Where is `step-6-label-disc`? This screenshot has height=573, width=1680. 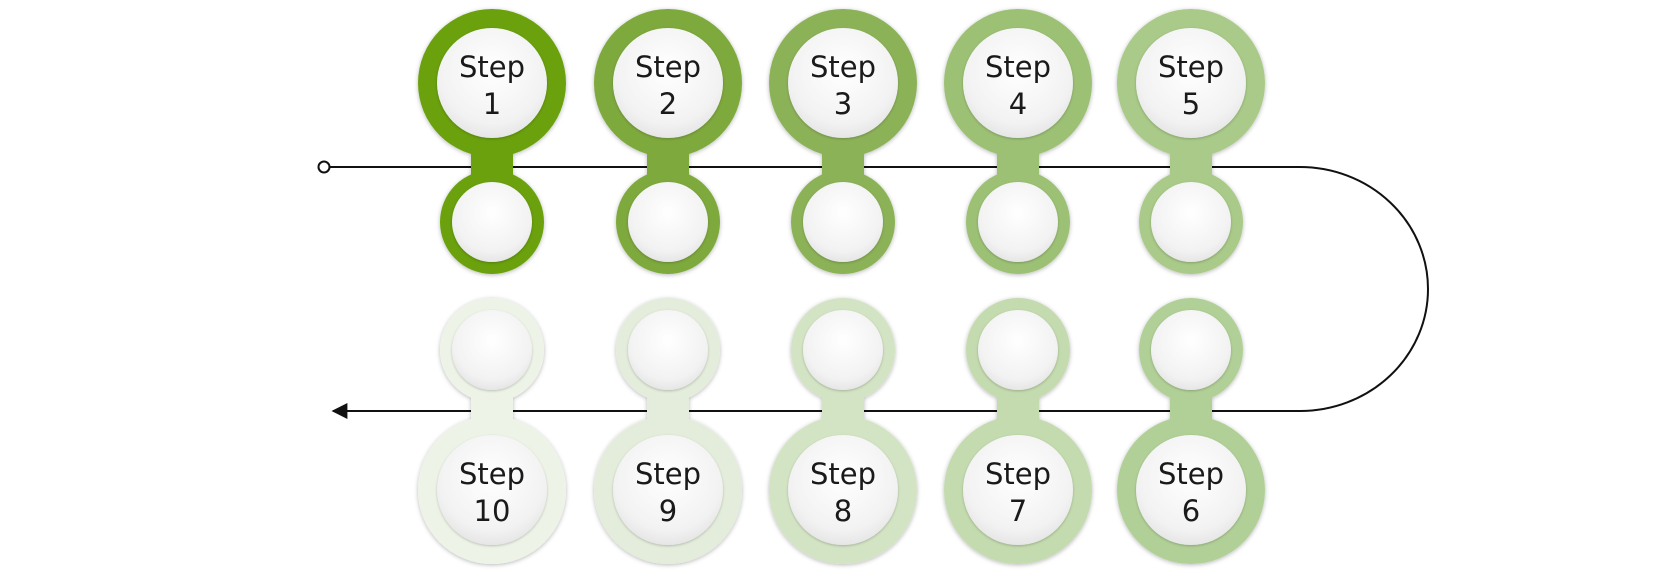
step-6-label-disc is located at coordinates (1191, 490).